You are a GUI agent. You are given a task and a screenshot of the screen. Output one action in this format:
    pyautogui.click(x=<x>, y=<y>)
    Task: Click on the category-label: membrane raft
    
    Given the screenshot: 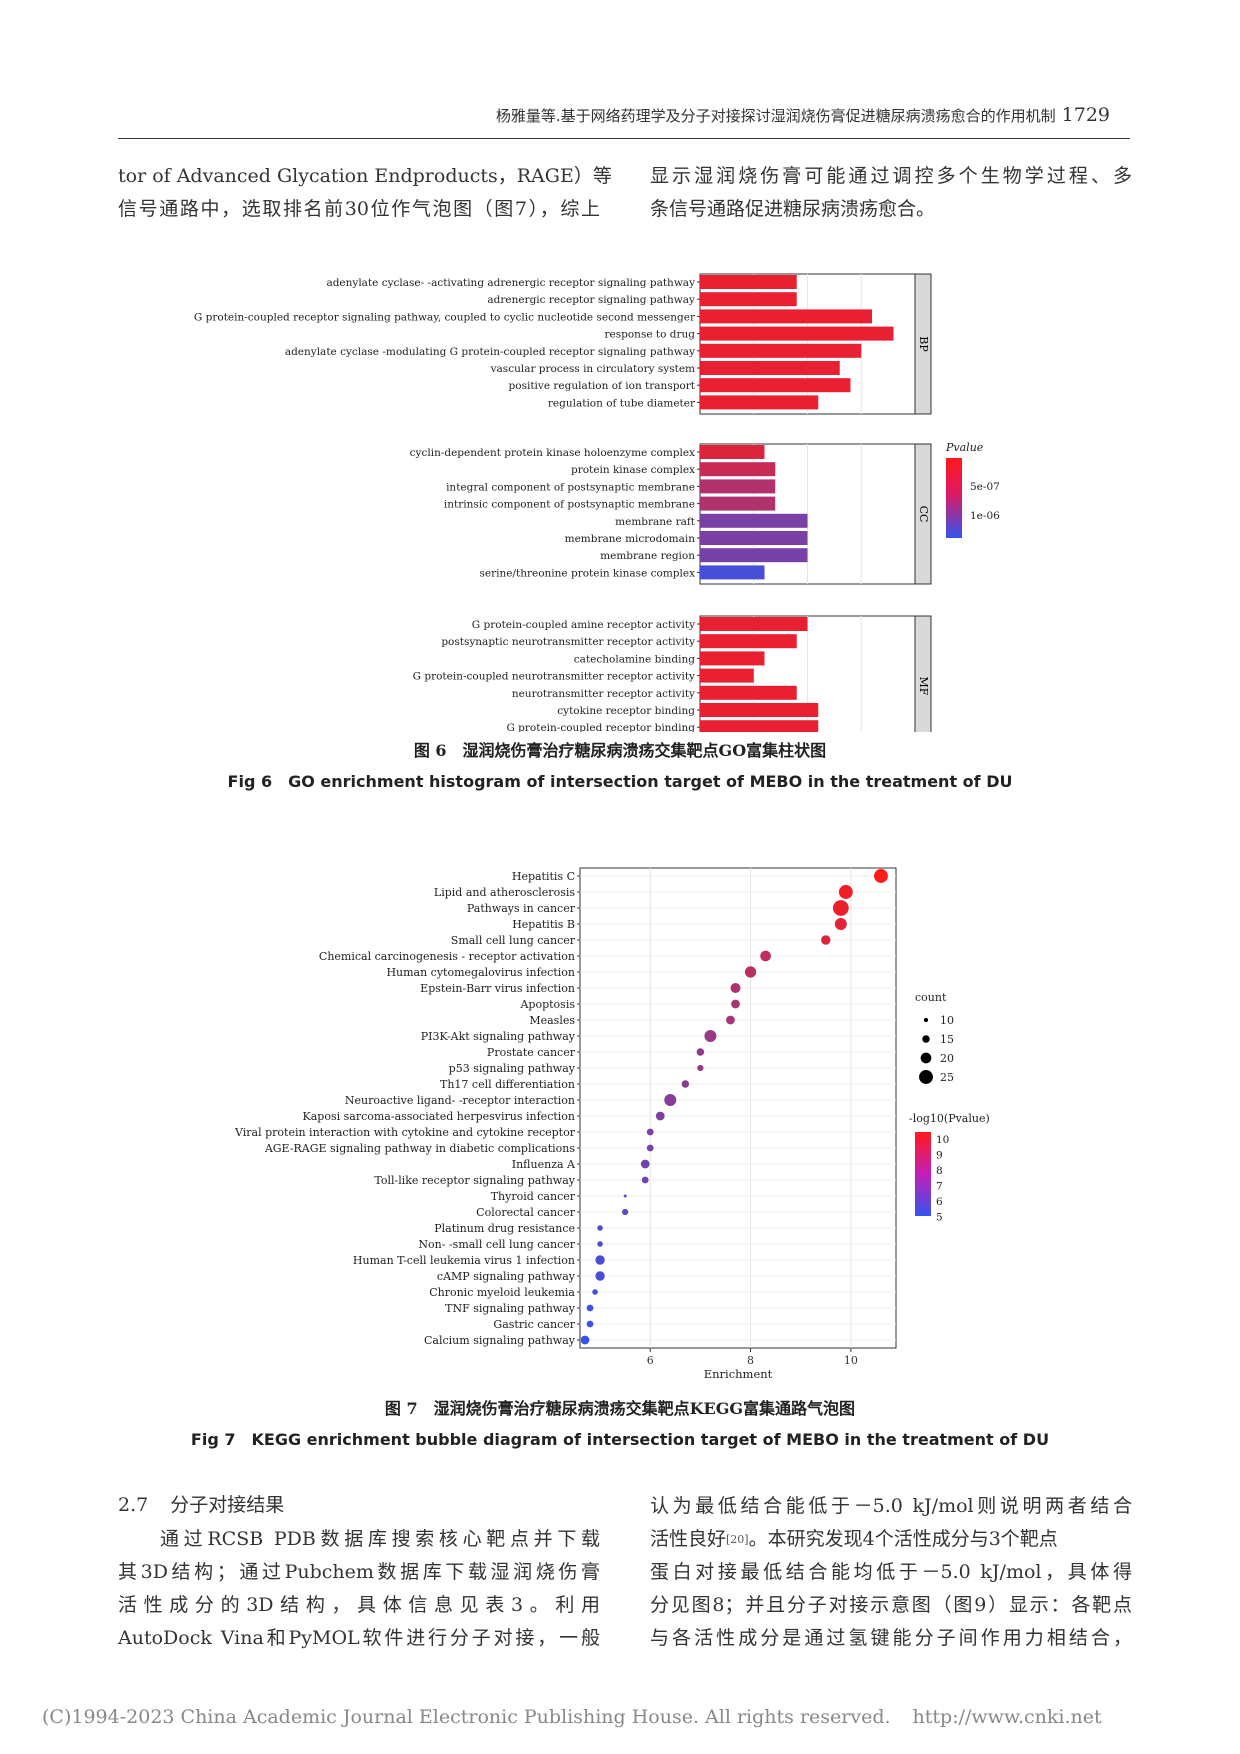 What is the action you would take?
    pyautogui.click(x=655, y=522)
    